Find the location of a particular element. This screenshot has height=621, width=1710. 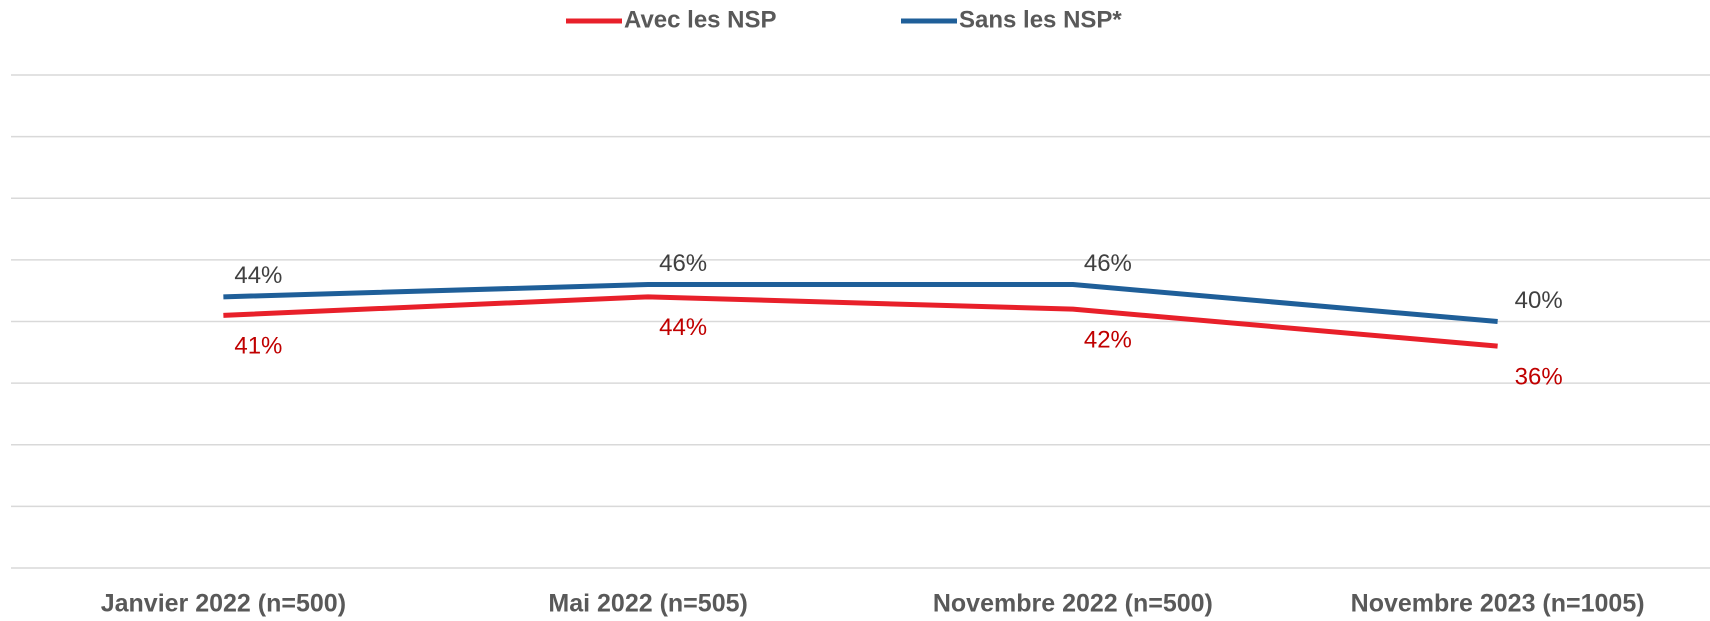

x-tick-label: Mai 2022 (n=505) is located at coordinates (647, 604).